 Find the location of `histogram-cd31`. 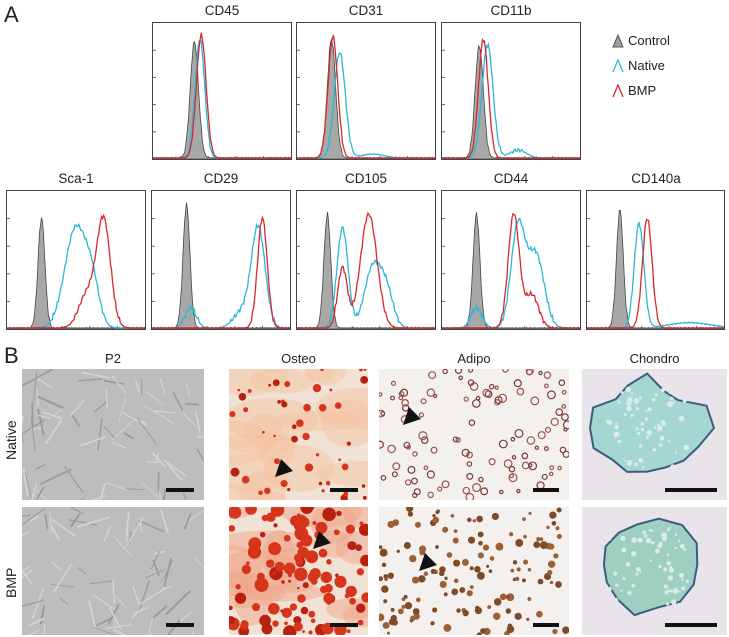

histogram-cd31 is located at coordinates (366, 91).